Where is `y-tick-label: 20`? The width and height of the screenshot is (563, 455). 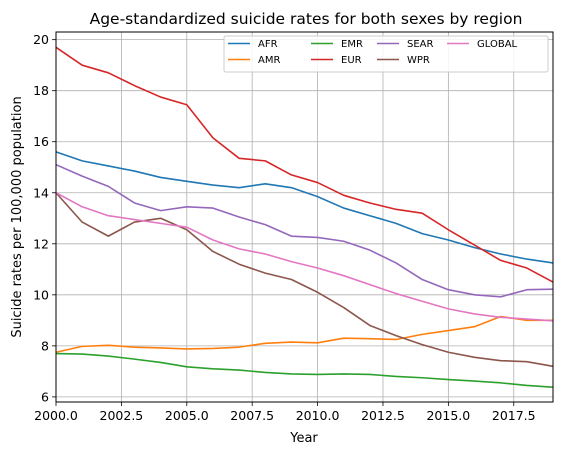 y-tick-label: 20 is located at coordinates (41, 39).